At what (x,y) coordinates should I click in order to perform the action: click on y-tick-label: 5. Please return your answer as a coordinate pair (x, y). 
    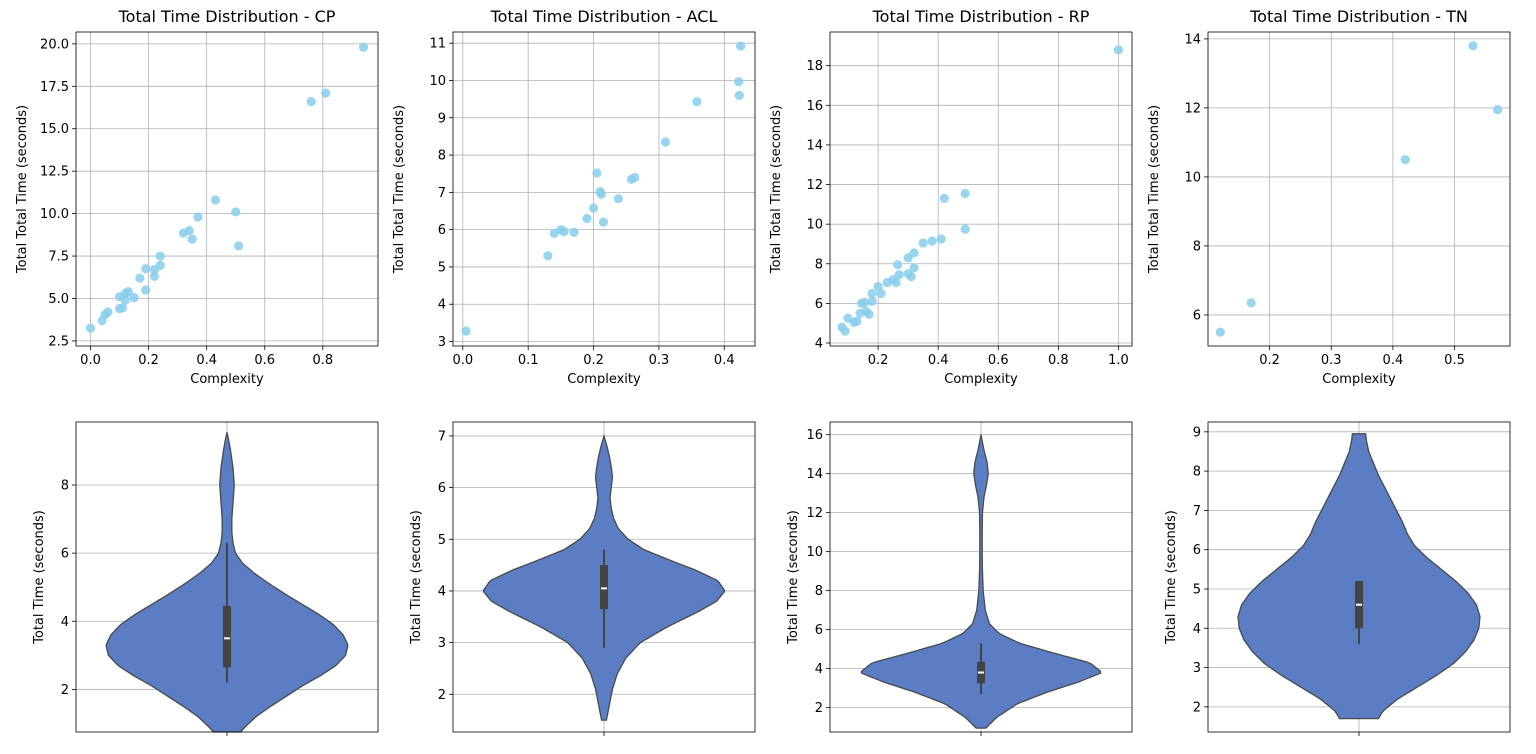
    Looking at the image, I should click on (442, 267).